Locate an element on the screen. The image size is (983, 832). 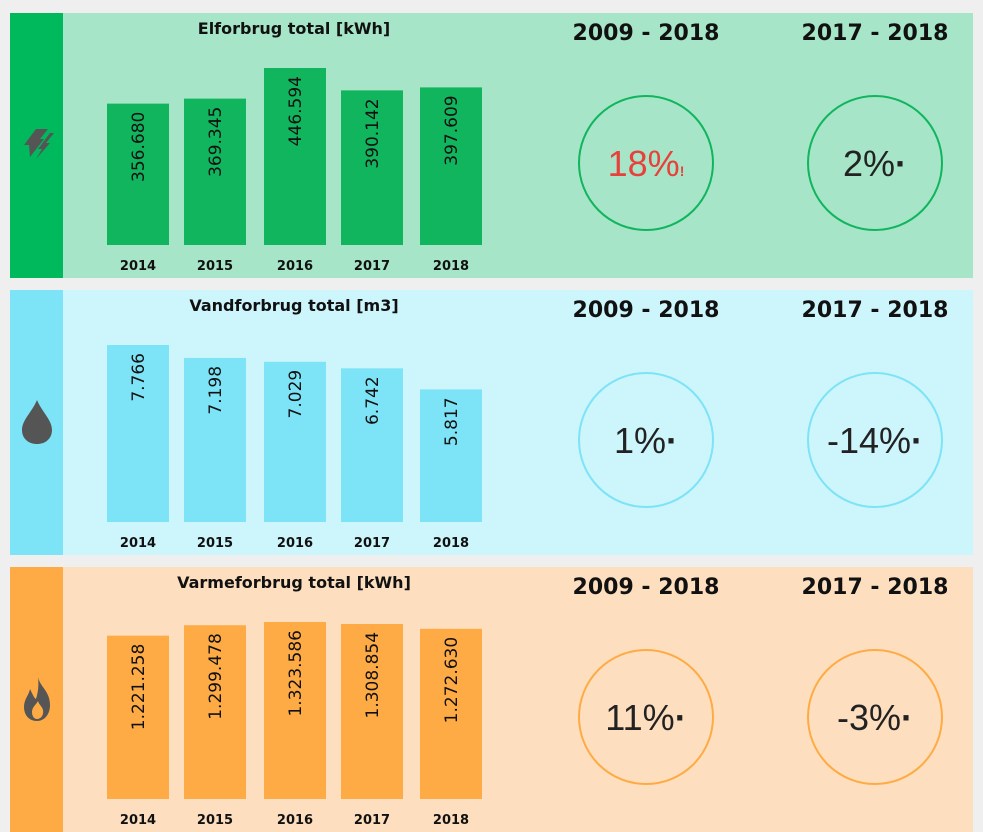
value-label: 390.142 is located at coordinates (373, 133).